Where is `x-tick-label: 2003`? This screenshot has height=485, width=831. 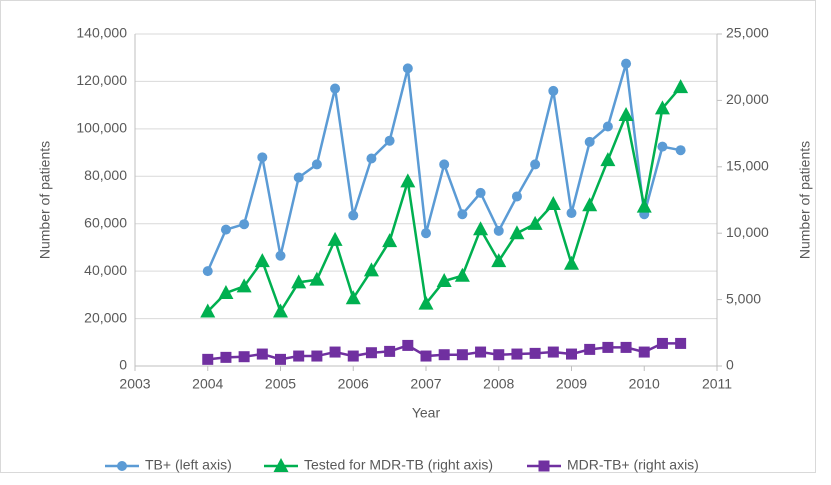 x-tick-label: 2003 is located at coordinates (134, 384).